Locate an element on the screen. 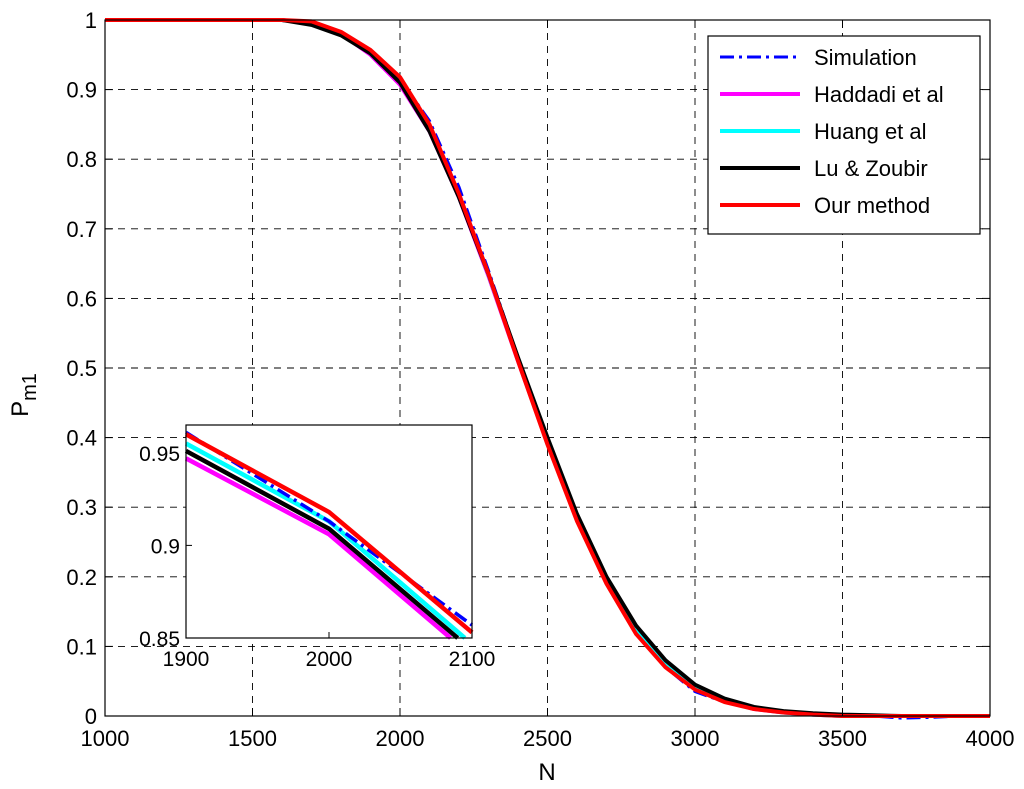 This screenshot has width=1024, height=789. x-tick-label-2500: 2500 is located at coordinates (547, 738).